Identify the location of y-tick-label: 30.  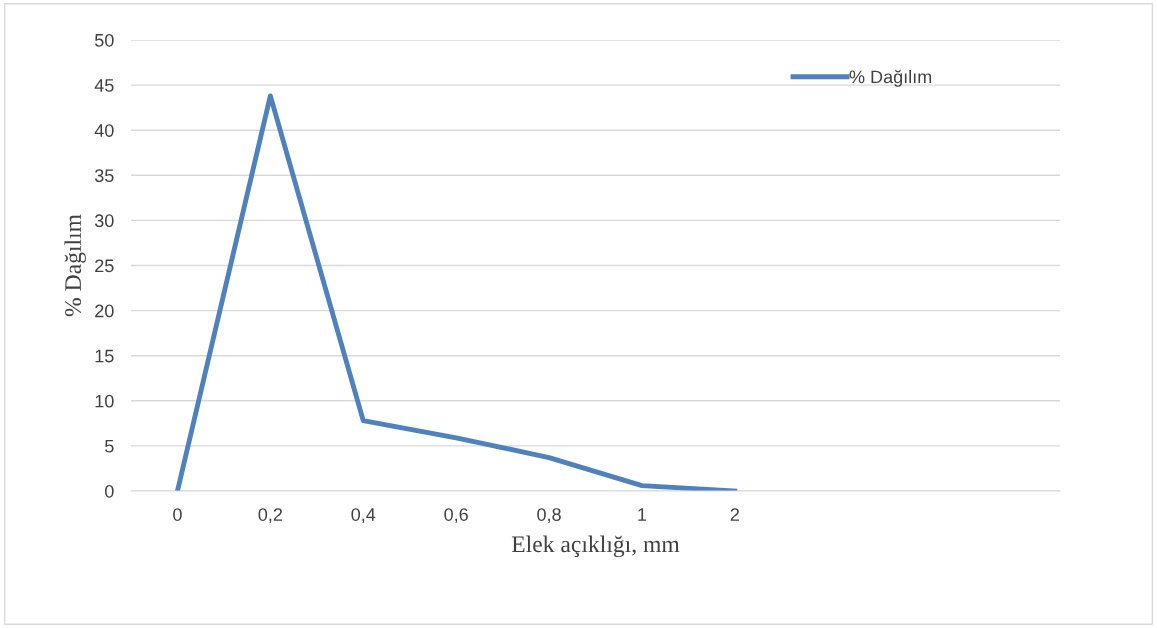
(104, 221).